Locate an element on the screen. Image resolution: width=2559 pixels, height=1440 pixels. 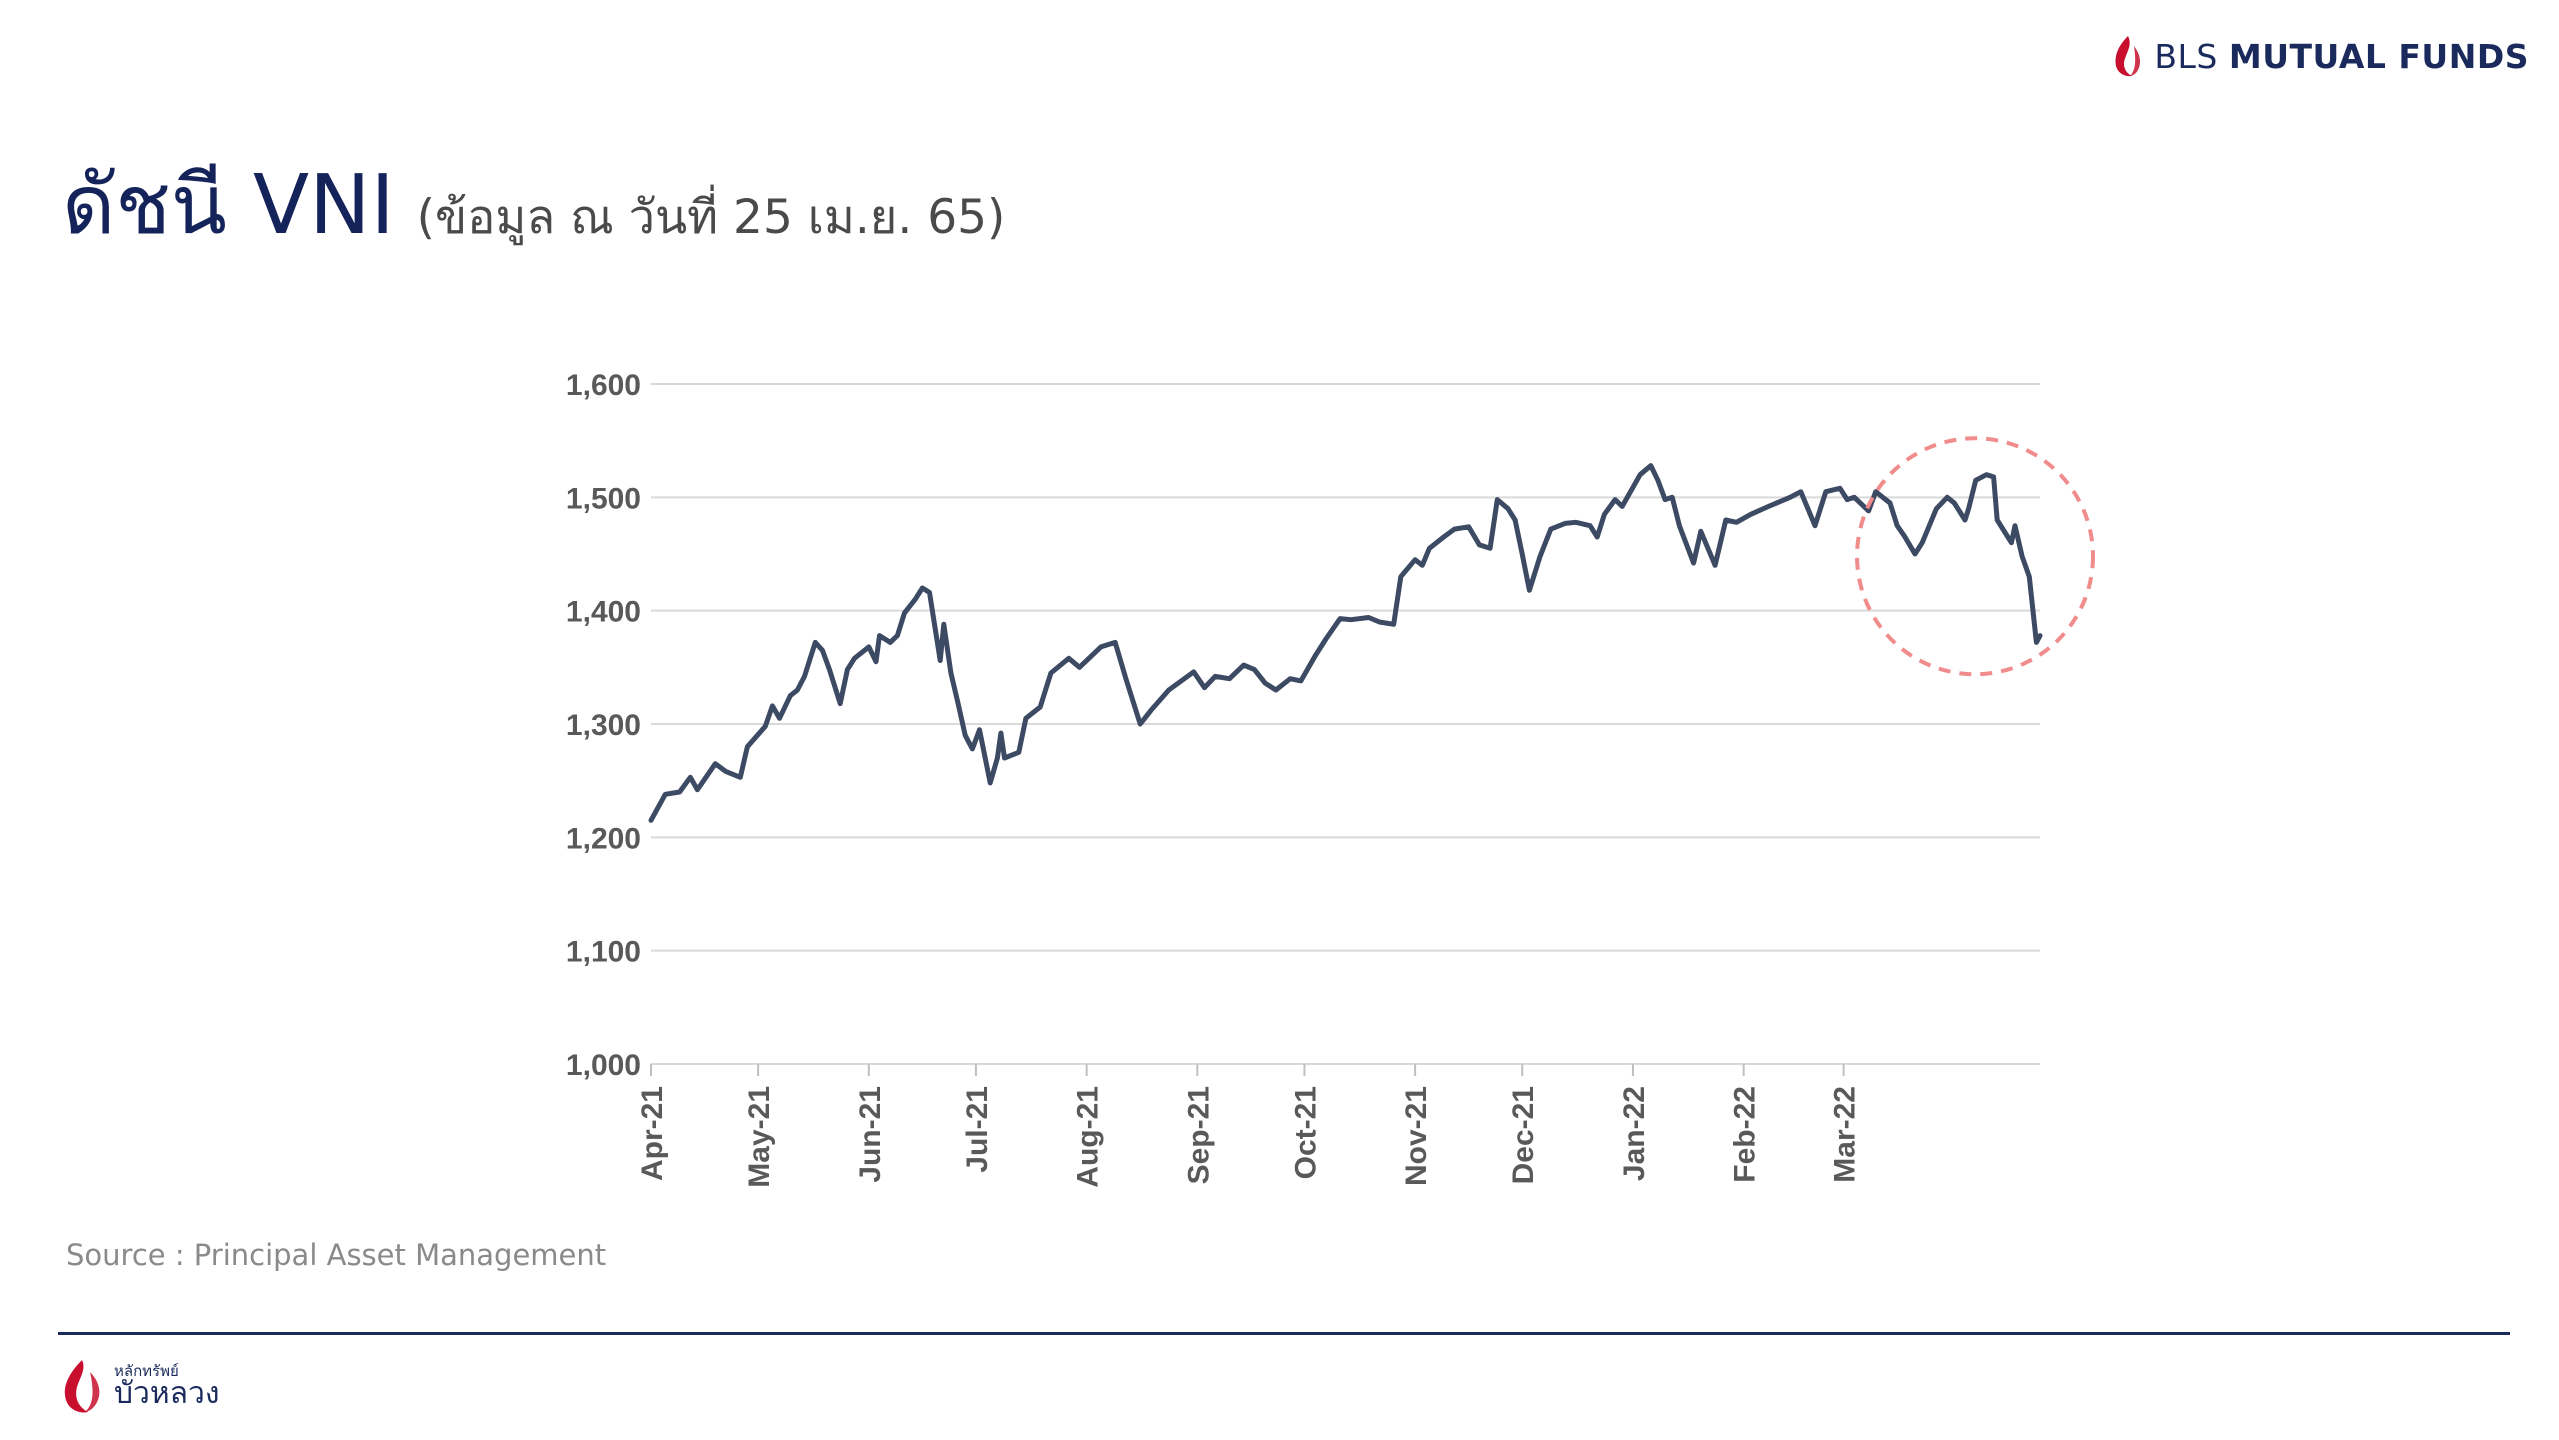
title-date: (ข้อมูล ณ วันที่ 25 เม.ย. 65) is located at coordinates (711, 217).